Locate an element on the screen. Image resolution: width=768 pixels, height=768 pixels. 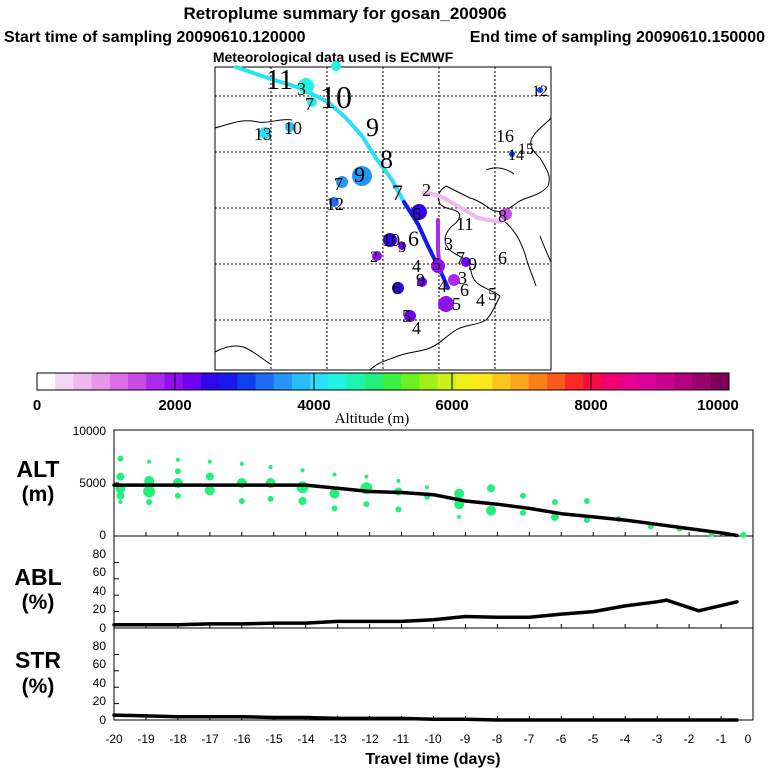
map-label: 12 is located at coordinates (335, 204).